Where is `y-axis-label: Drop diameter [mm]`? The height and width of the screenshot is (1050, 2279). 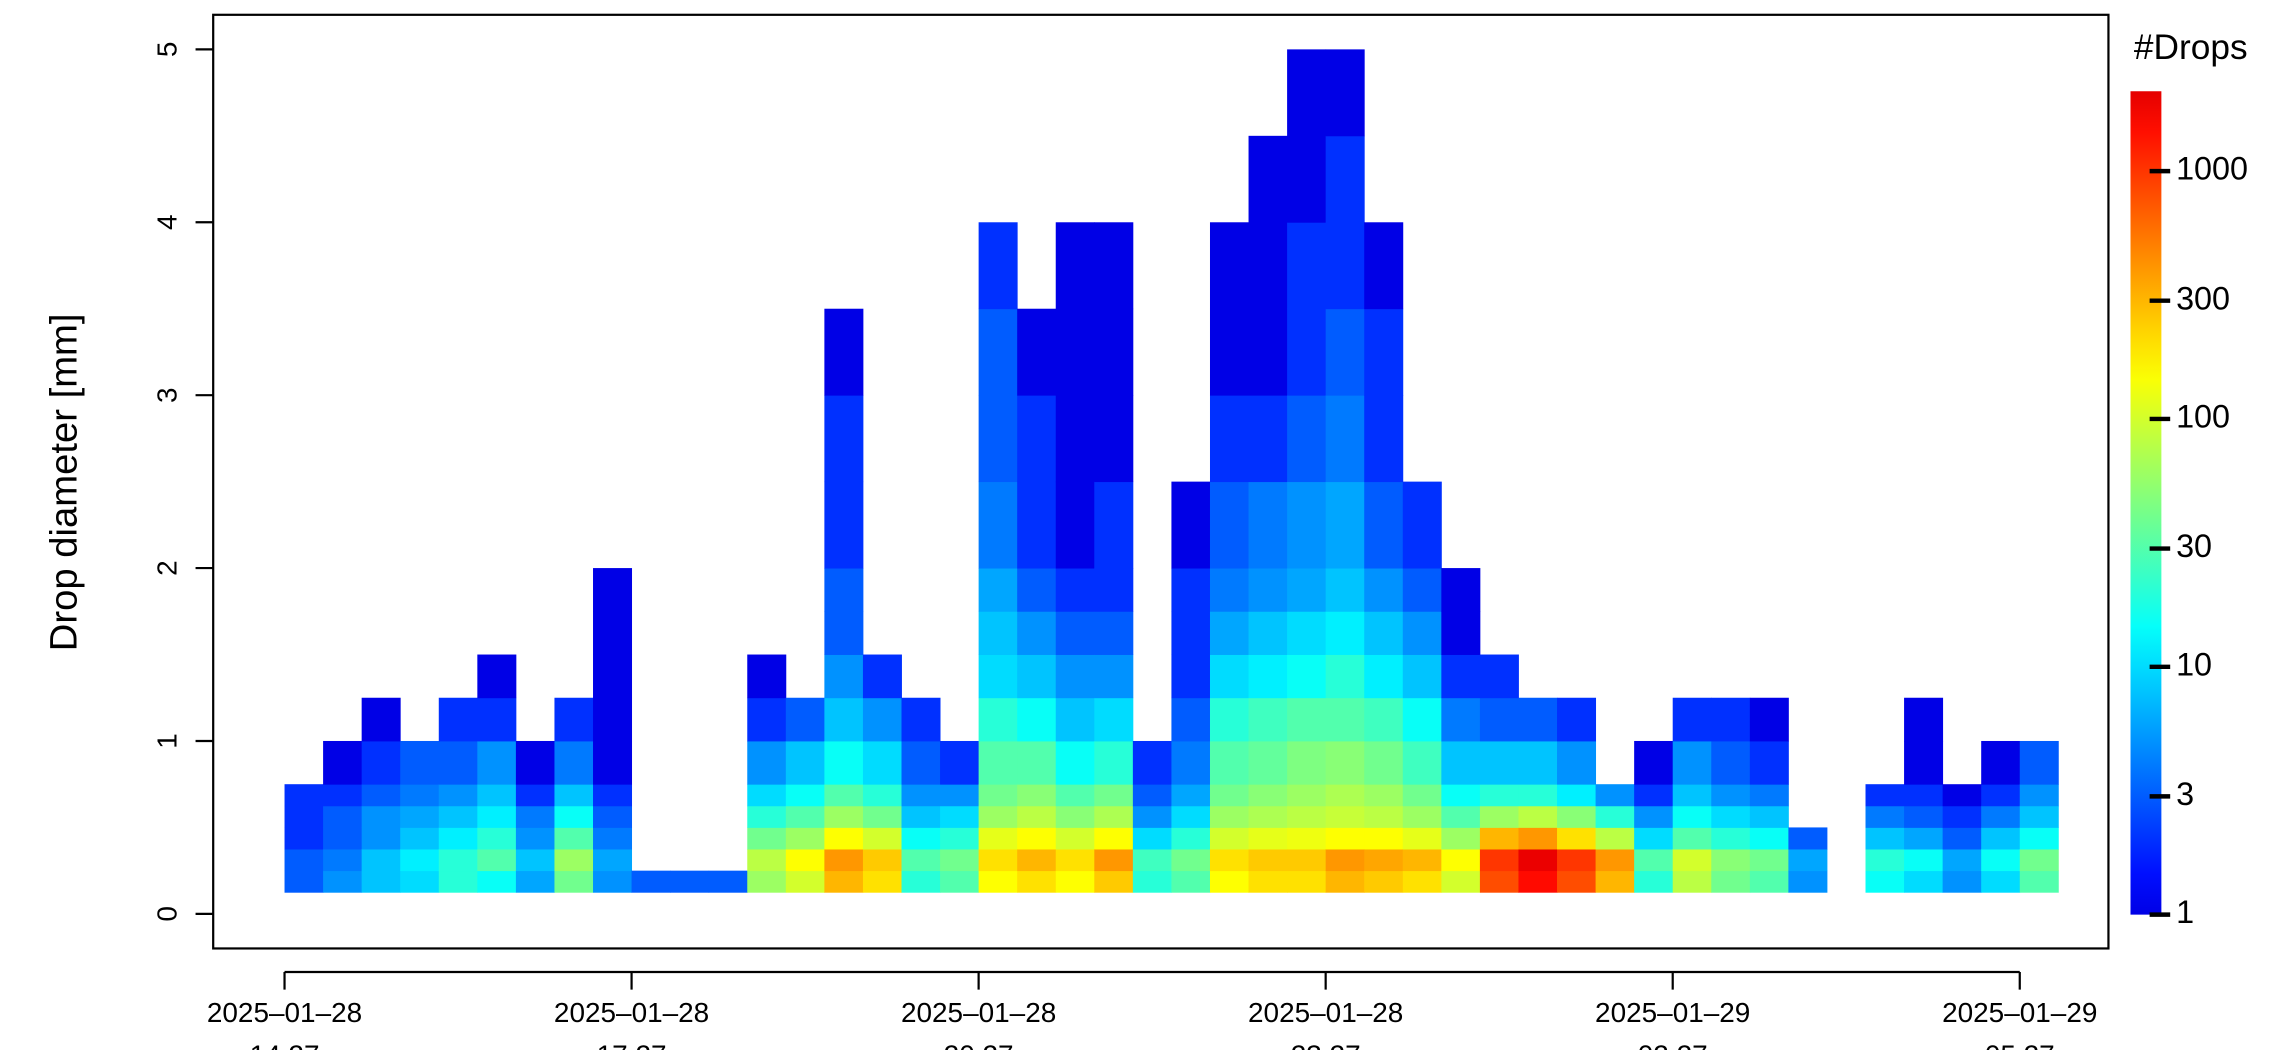 y-axis-label: Drop diameter [mm] is located at coordinates (63, 483).